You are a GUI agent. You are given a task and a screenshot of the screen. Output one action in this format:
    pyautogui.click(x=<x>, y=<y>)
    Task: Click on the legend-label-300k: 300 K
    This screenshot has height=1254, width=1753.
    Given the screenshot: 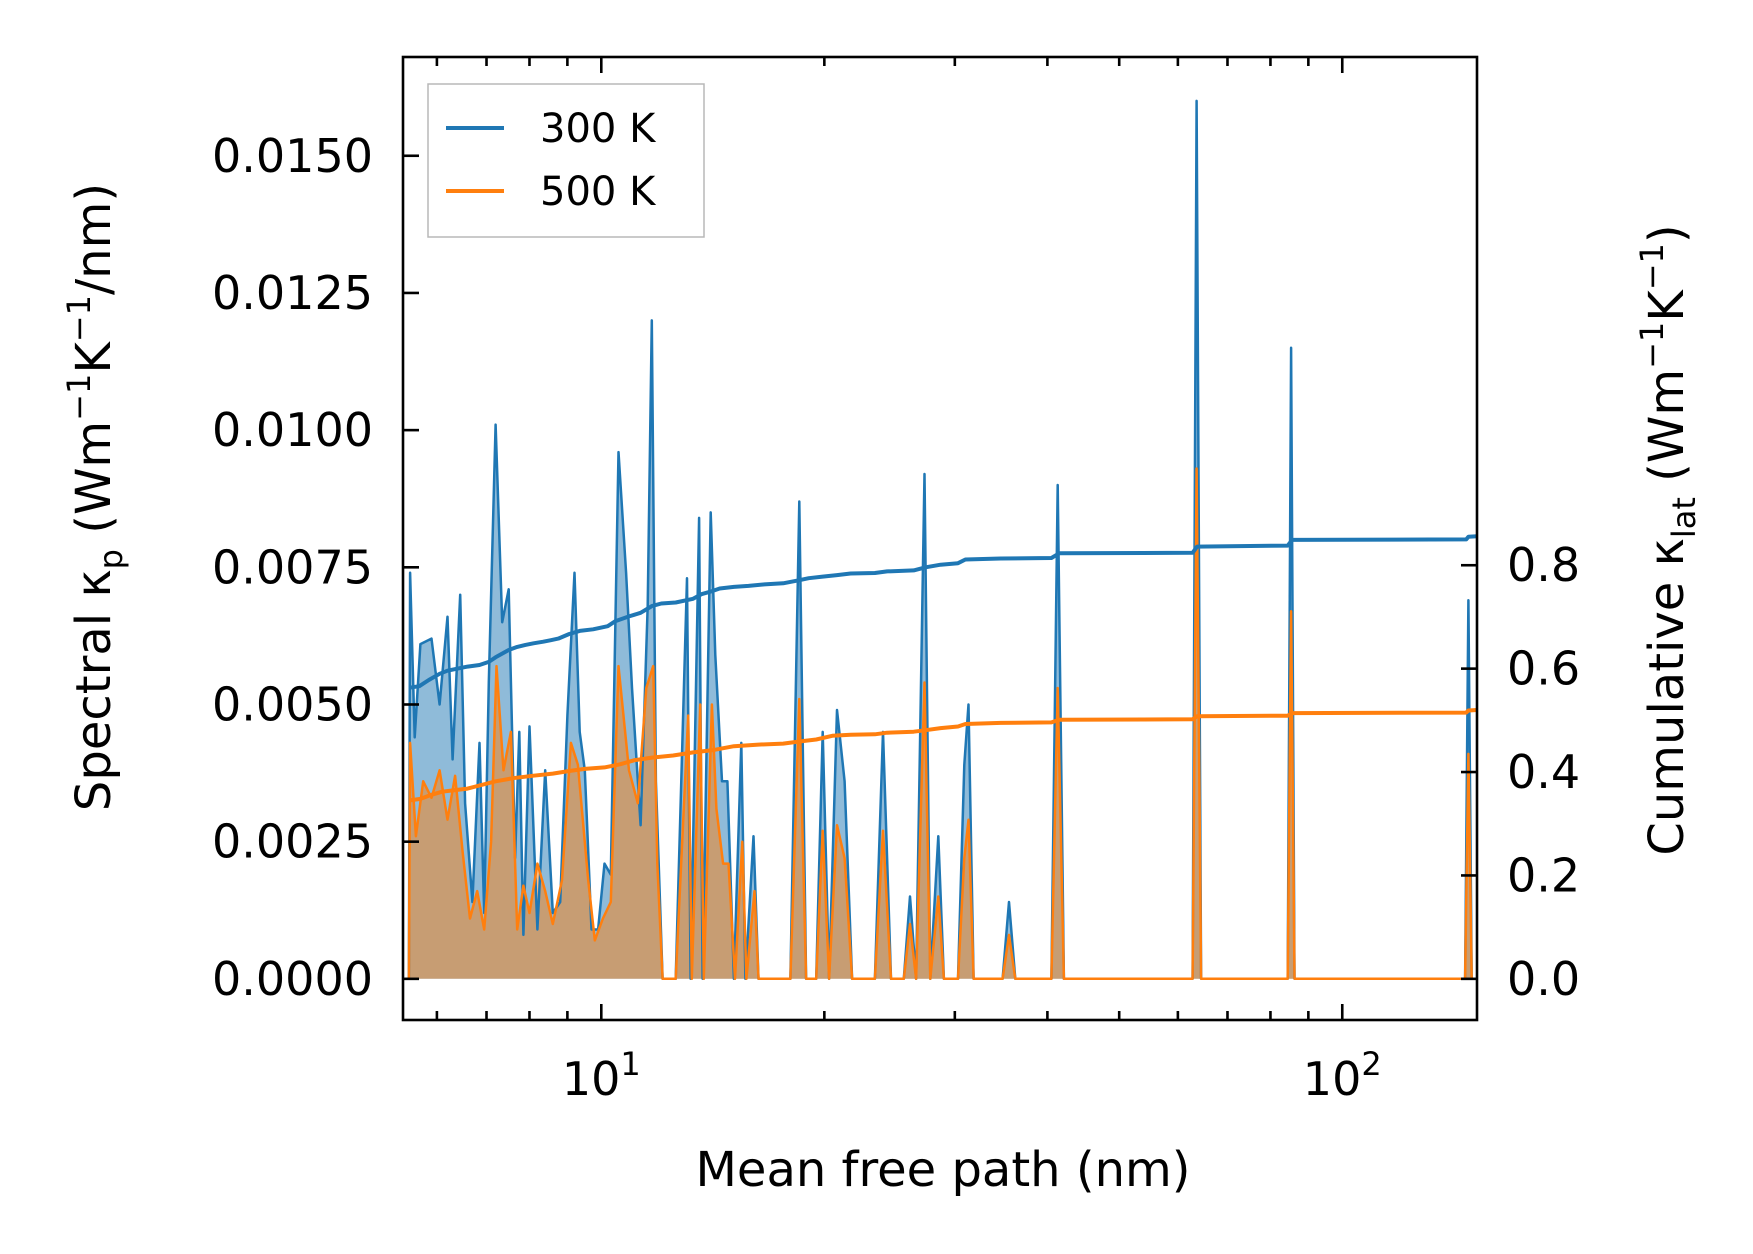 What is the action you would take?
    pyautogui.click(x=598, y=129)
    